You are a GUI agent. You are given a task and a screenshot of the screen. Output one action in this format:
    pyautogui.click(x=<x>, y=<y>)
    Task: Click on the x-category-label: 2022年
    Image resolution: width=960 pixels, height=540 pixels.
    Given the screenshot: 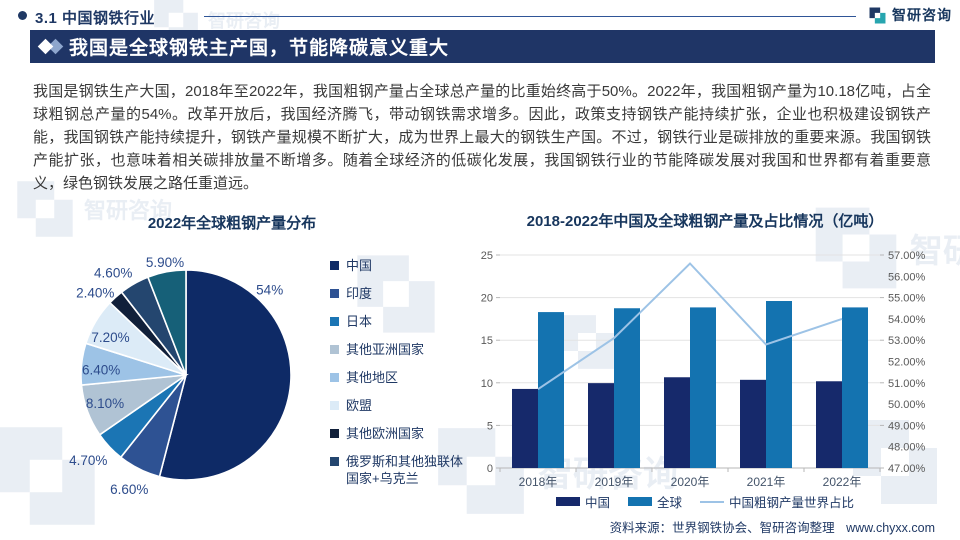 What is the action you would take?
    pyautogui.click(x=842, y=482)
    